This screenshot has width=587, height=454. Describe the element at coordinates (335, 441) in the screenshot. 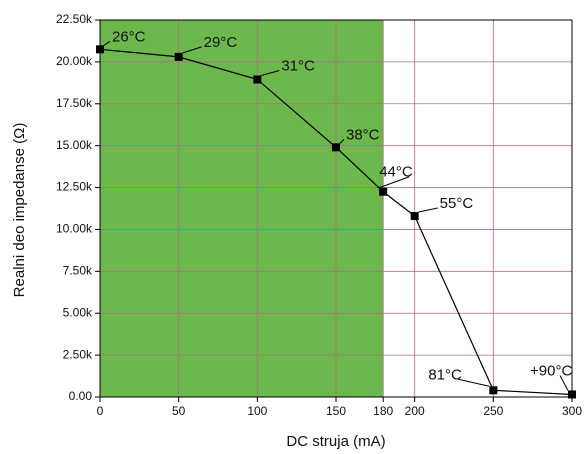

I see `x-axis-title: DC struja (mA)` at that location.